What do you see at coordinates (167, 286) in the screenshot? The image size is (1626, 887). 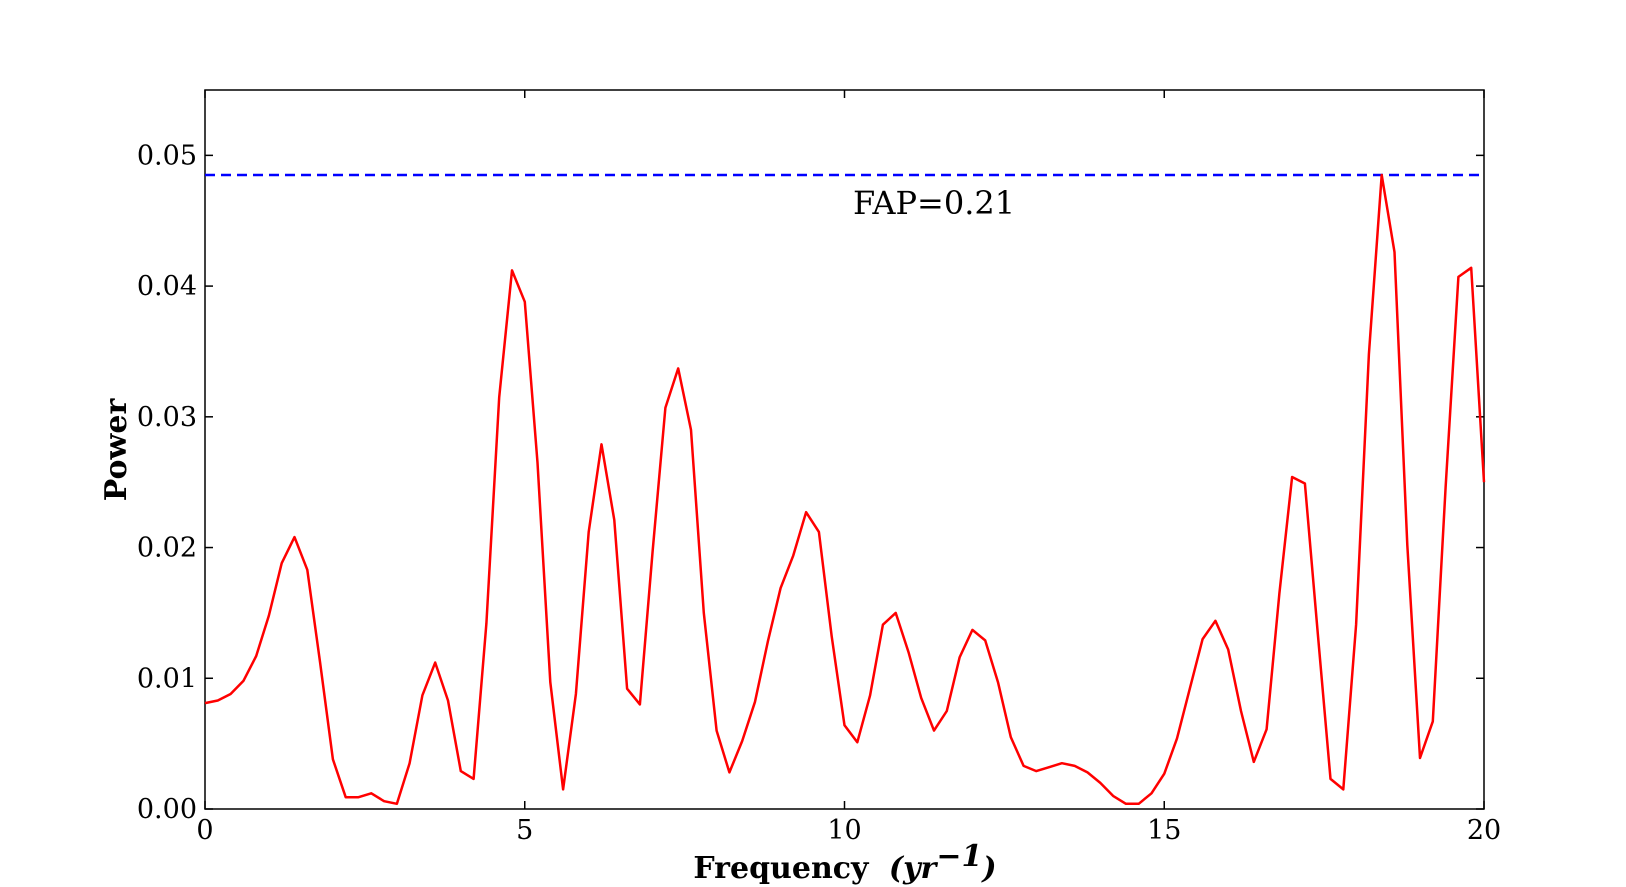 I see `y-tick-label: 0.04` at bounding box center [167, 286].